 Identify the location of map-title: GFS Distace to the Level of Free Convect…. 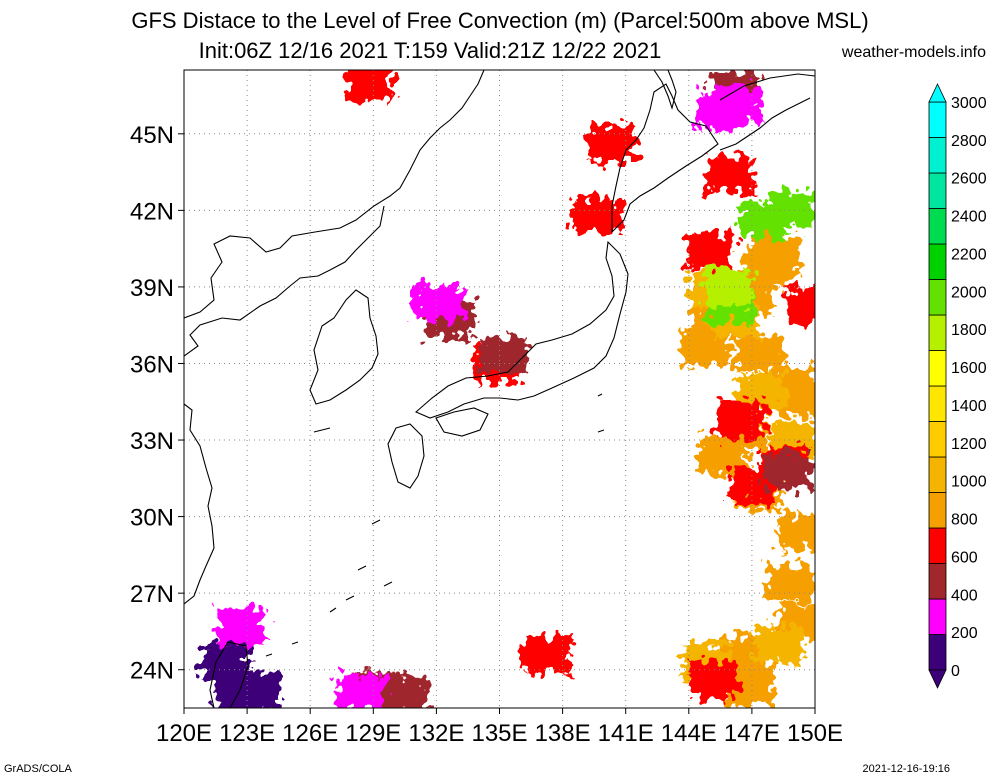
(500, 20).